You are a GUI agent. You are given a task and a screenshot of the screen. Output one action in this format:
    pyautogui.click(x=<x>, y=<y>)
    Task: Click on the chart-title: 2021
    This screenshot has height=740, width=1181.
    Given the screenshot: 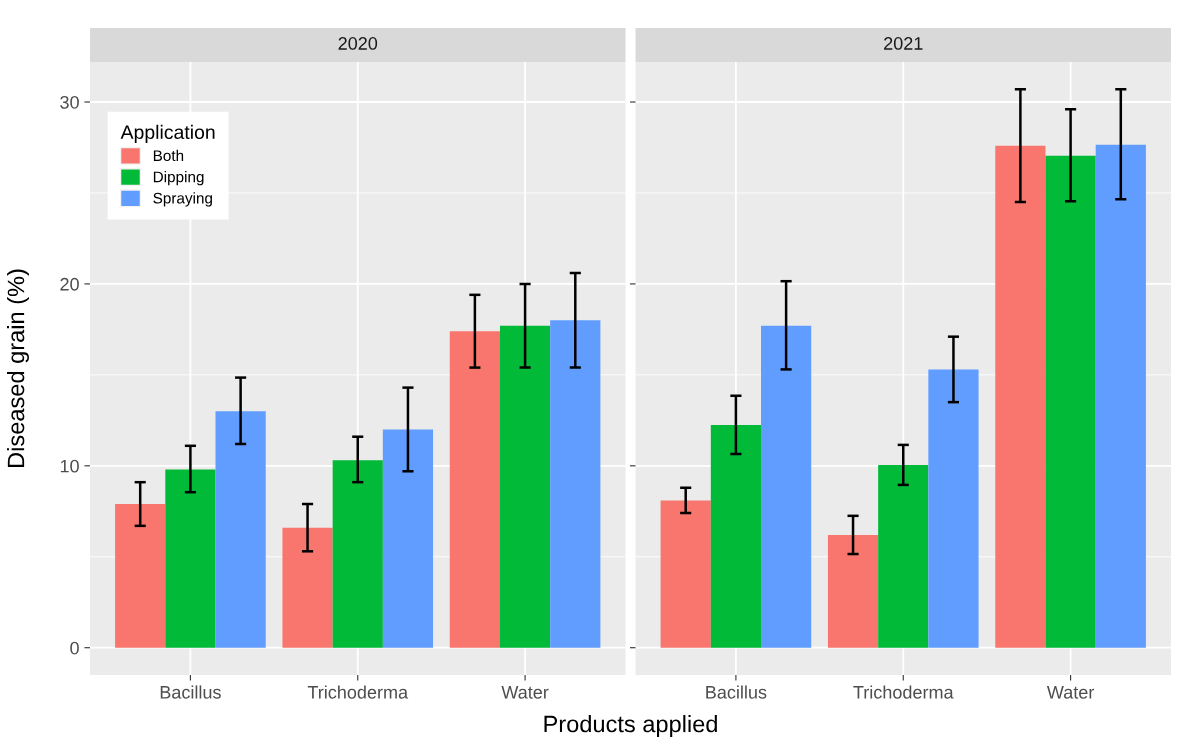 What is the action you would take?
    pyautogui.click(x=903, y=43)
    